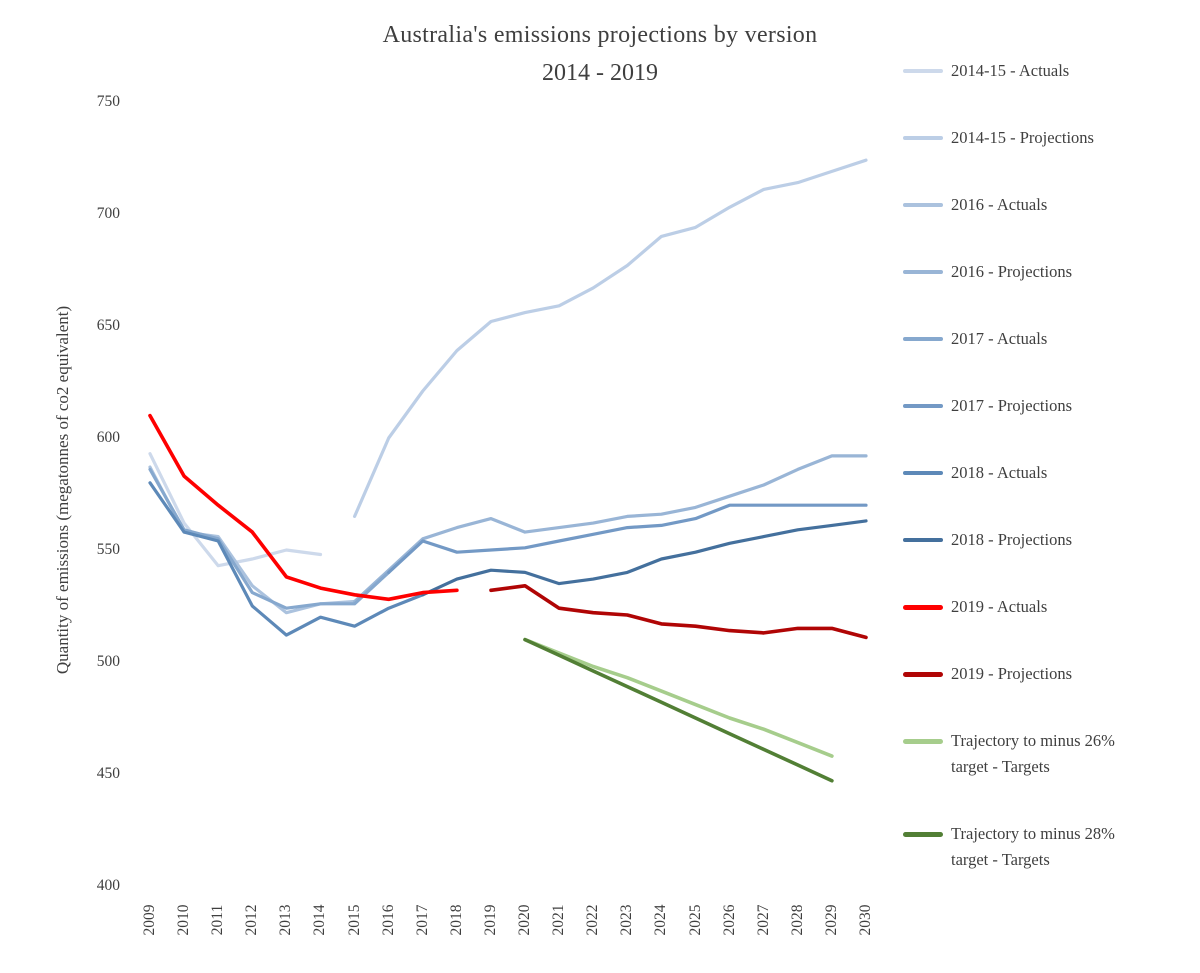 The width and height of the screenshot is (1200, 973). What do you see at coordinates (108, 661) in the screenshot?
I see `y-tick-label: 500` at bounding box center [108, 661].